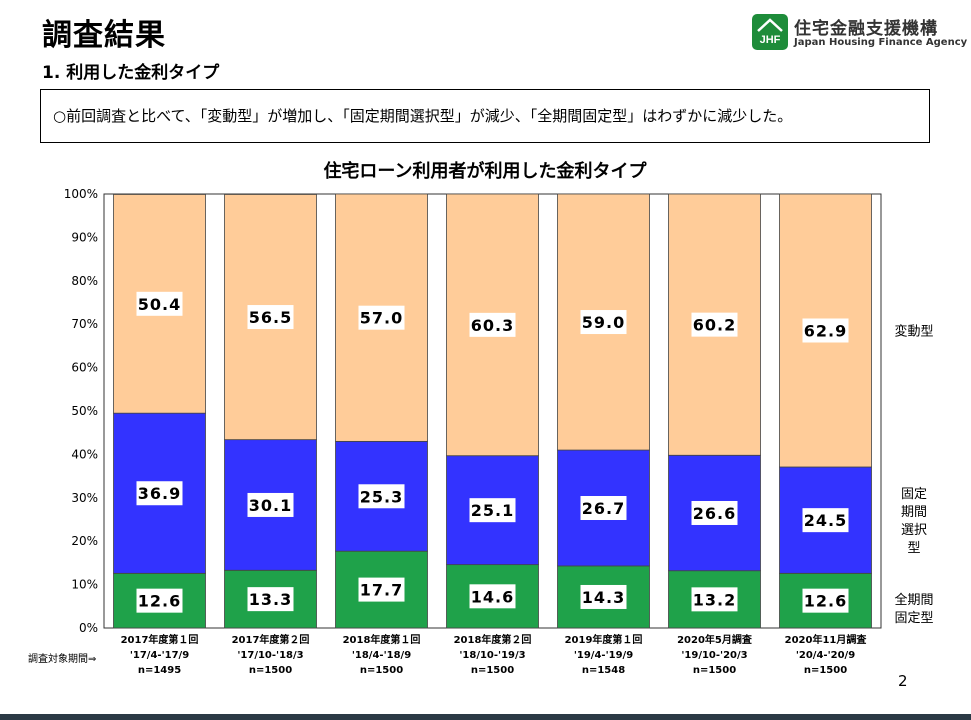 This screenshot has height=720, width=971. I want to click on y-tick-label: 20%, so click(84, 541).